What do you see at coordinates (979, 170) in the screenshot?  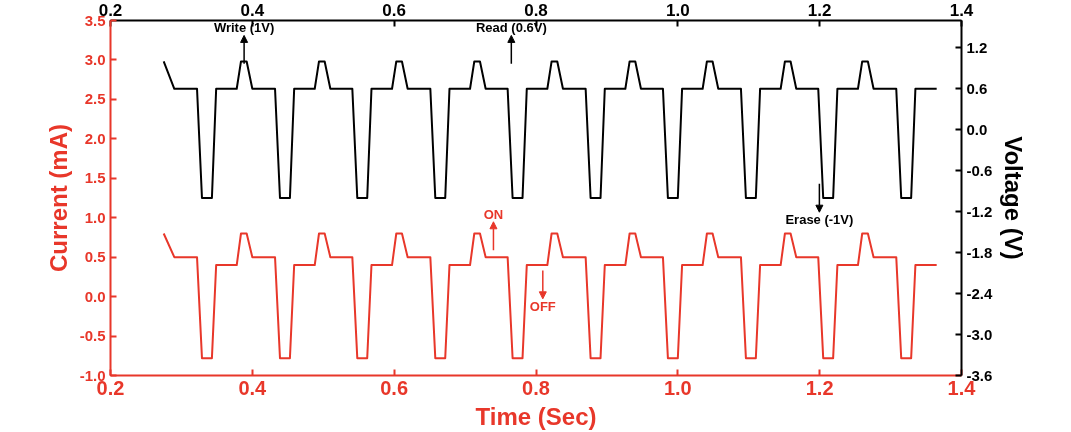 I see `y2-tick-label: -0.6` at bounding box center [979, 170].